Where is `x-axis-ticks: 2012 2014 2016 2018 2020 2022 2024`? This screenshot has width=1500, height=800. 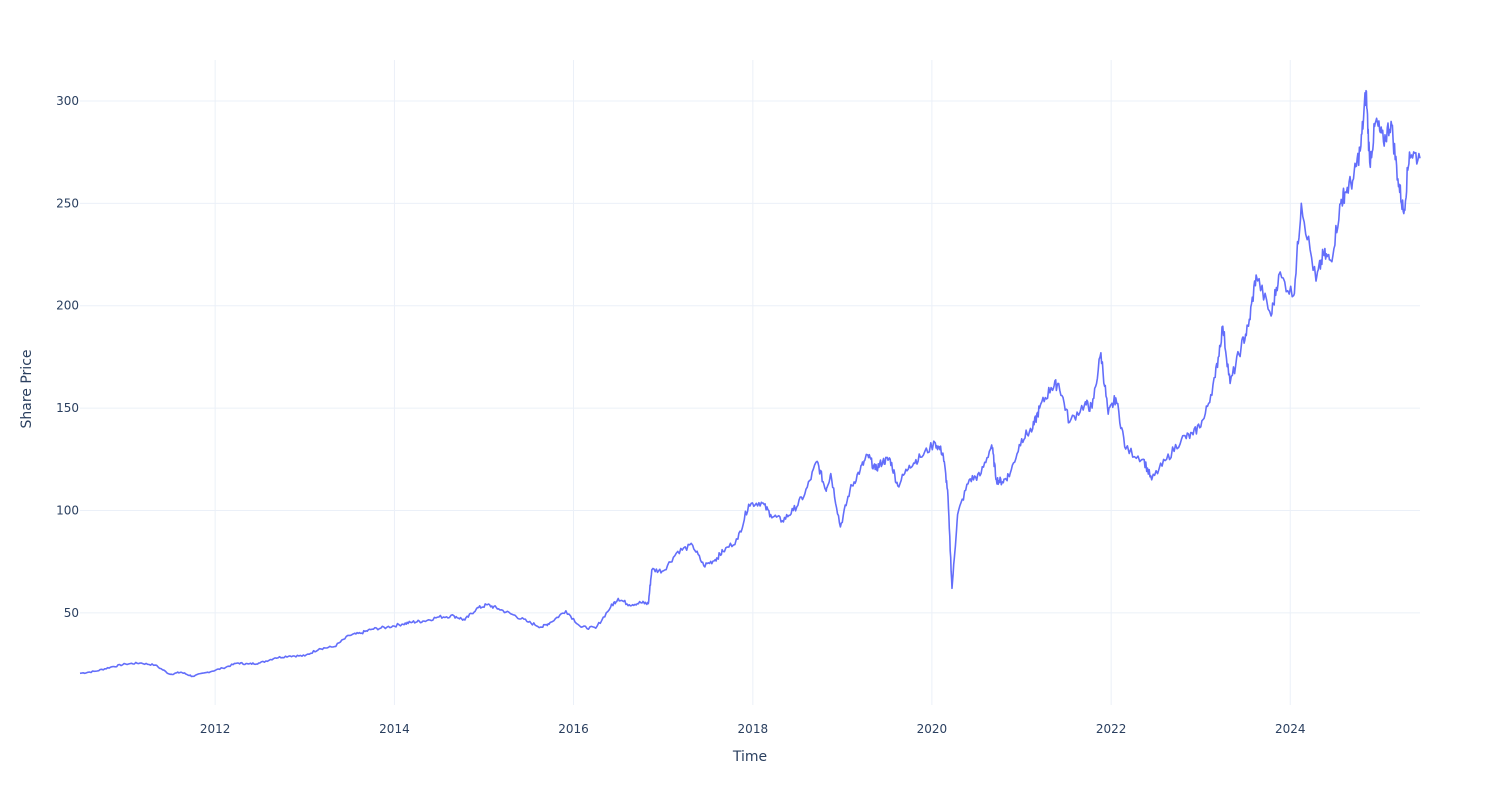
x-axis-ticks: 2012 2014 2016 2018 2020 2022 2024 is located at coordinates (753, 729).